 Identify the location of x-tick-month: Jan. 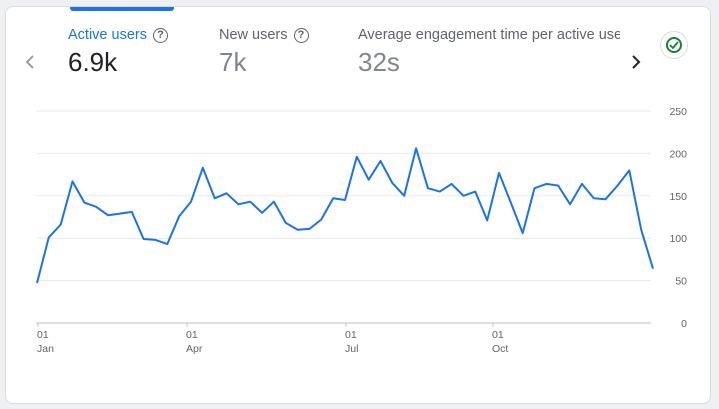
(45, 349).